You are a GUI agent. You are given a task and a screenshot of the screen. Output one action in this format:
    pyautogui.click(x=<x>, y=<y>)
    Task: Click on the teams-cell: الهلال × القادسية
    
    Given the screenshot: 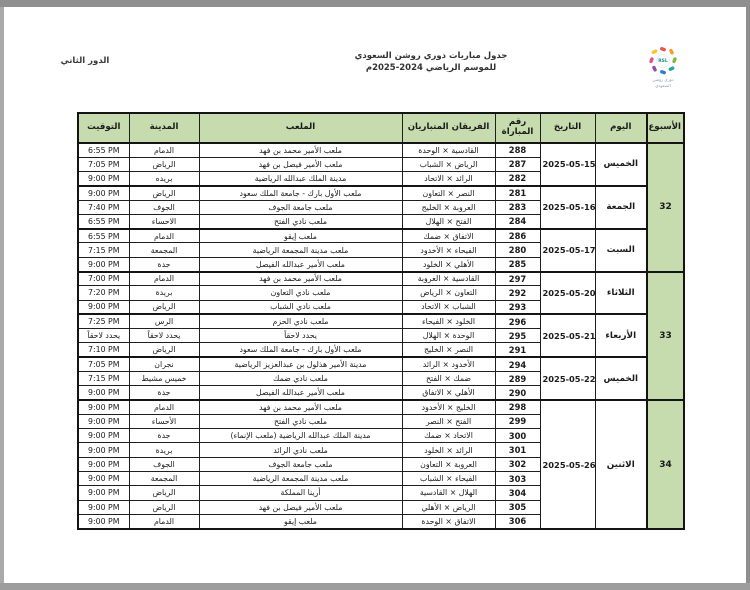 What is the action you would take?
    pyautogui.click(x=448, y=493)
    